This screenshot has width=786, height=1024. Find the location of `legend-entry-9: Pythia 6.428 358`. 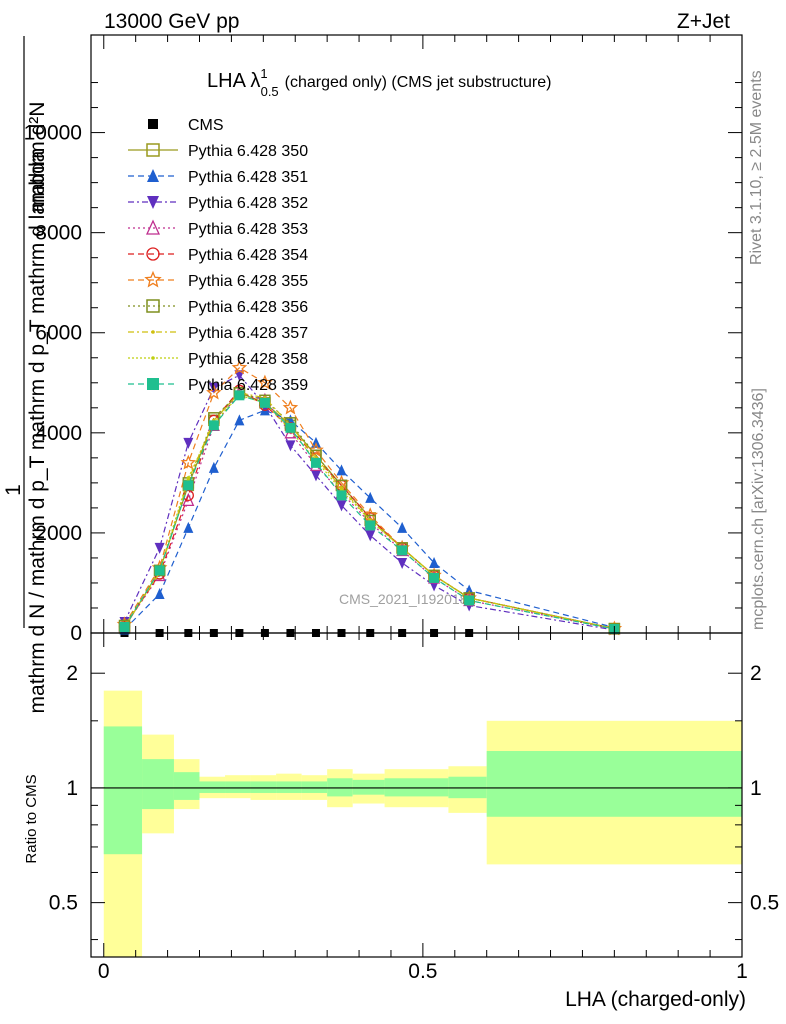

legend-entry-9: Pythia 6.428 358 is located at coordinates (218, 359).